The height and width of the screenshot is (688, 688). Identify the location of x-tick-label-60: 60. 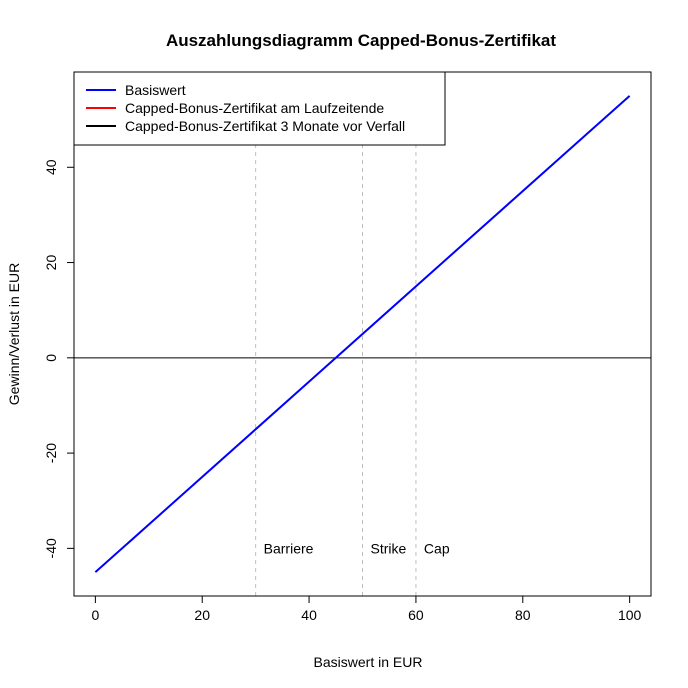
(416, 615).